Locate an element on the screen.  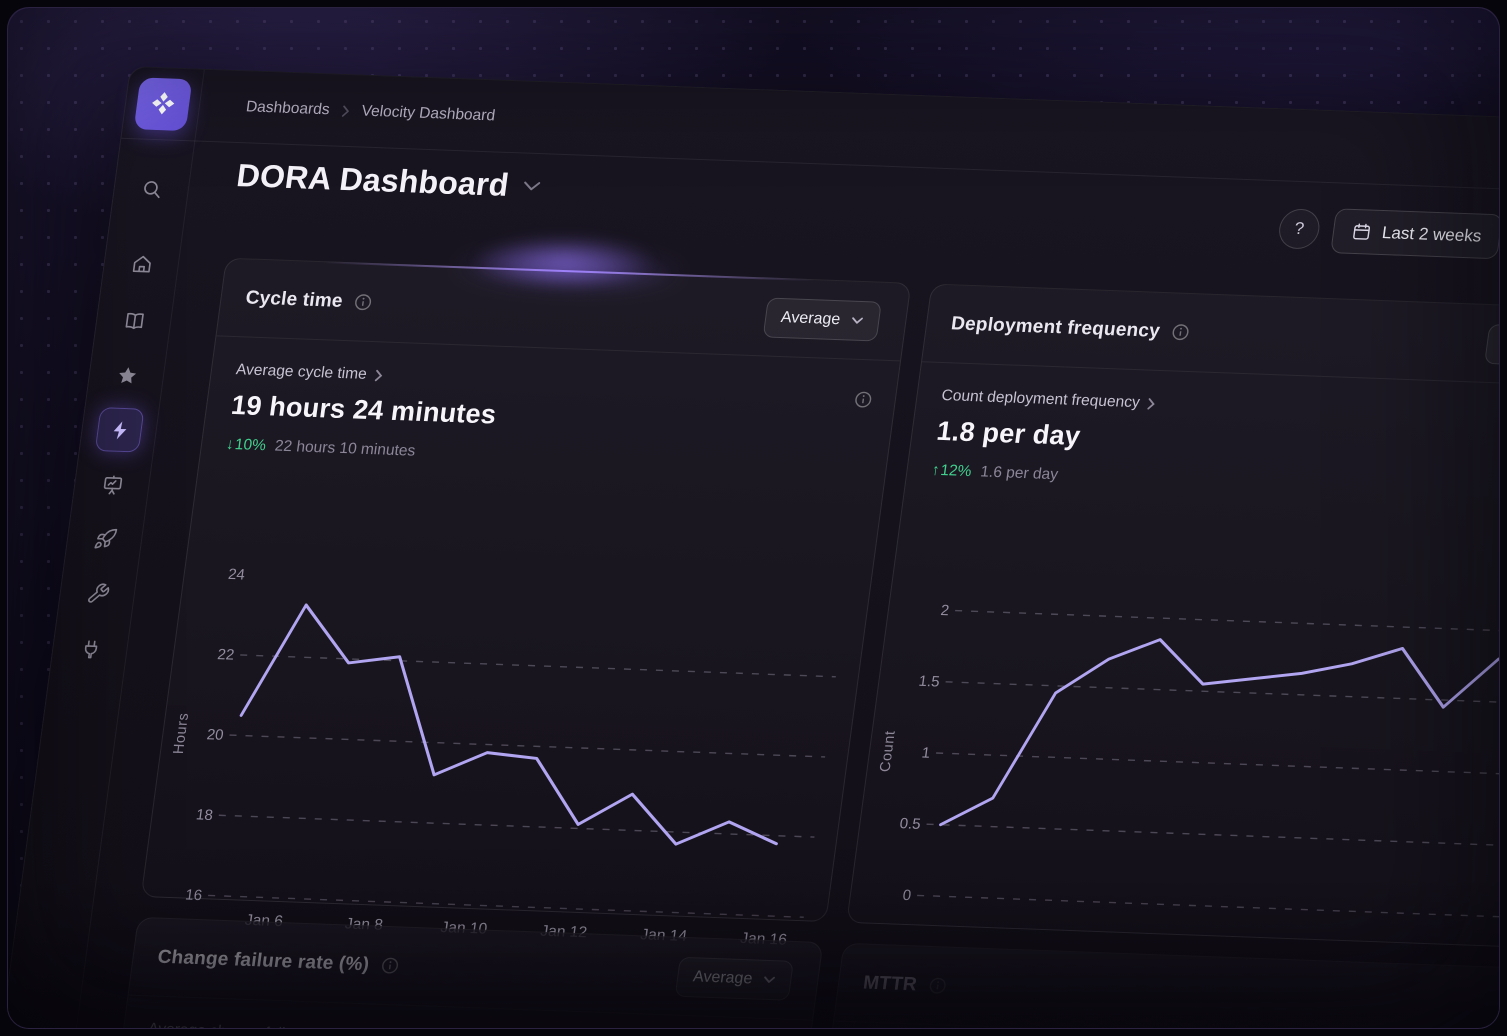
metric-link: Count deployment frequency is located at coordinates (1048, 400).